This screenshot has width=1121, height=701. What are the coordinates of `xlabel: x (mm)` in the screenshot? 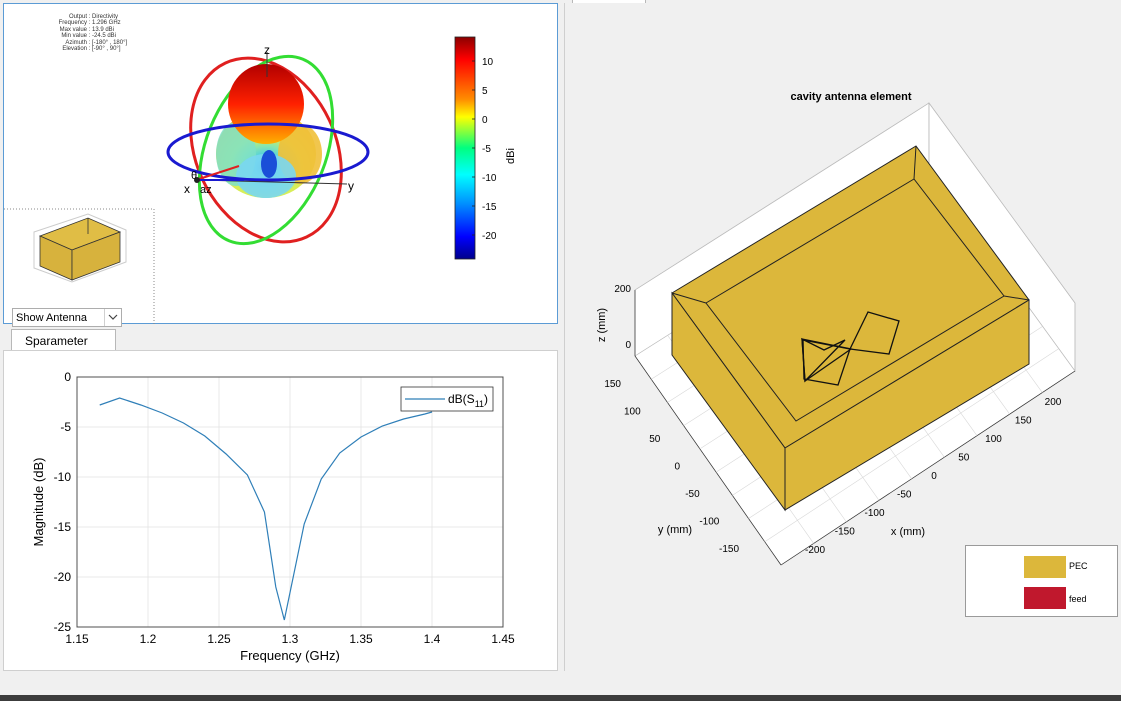 It's located at (908, 532).